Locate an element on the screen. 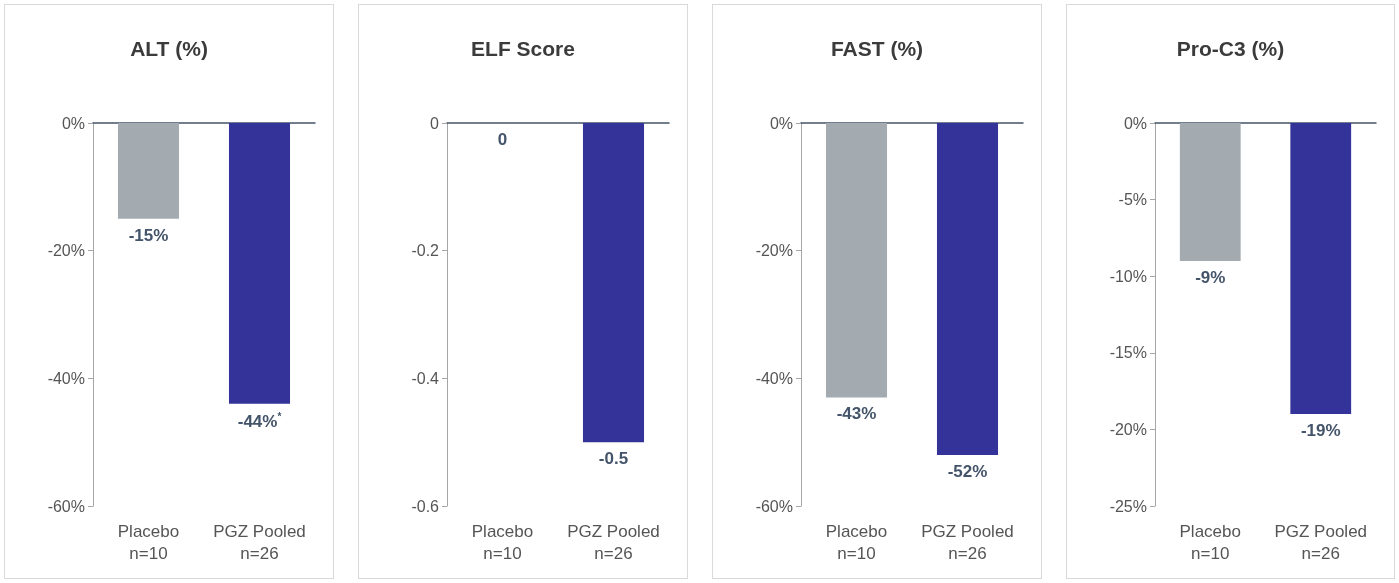  y-tick-label: 0 is located at coordinates (435, 123).